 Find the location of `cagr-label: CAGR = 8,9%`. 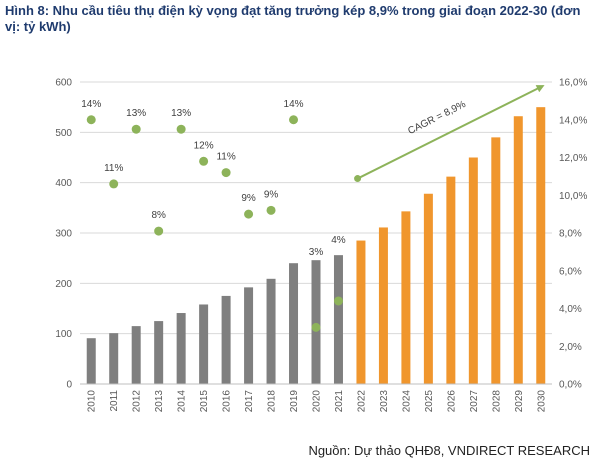

cagr-label: CAGR = 8,9% is located at coordinates (436, 118).